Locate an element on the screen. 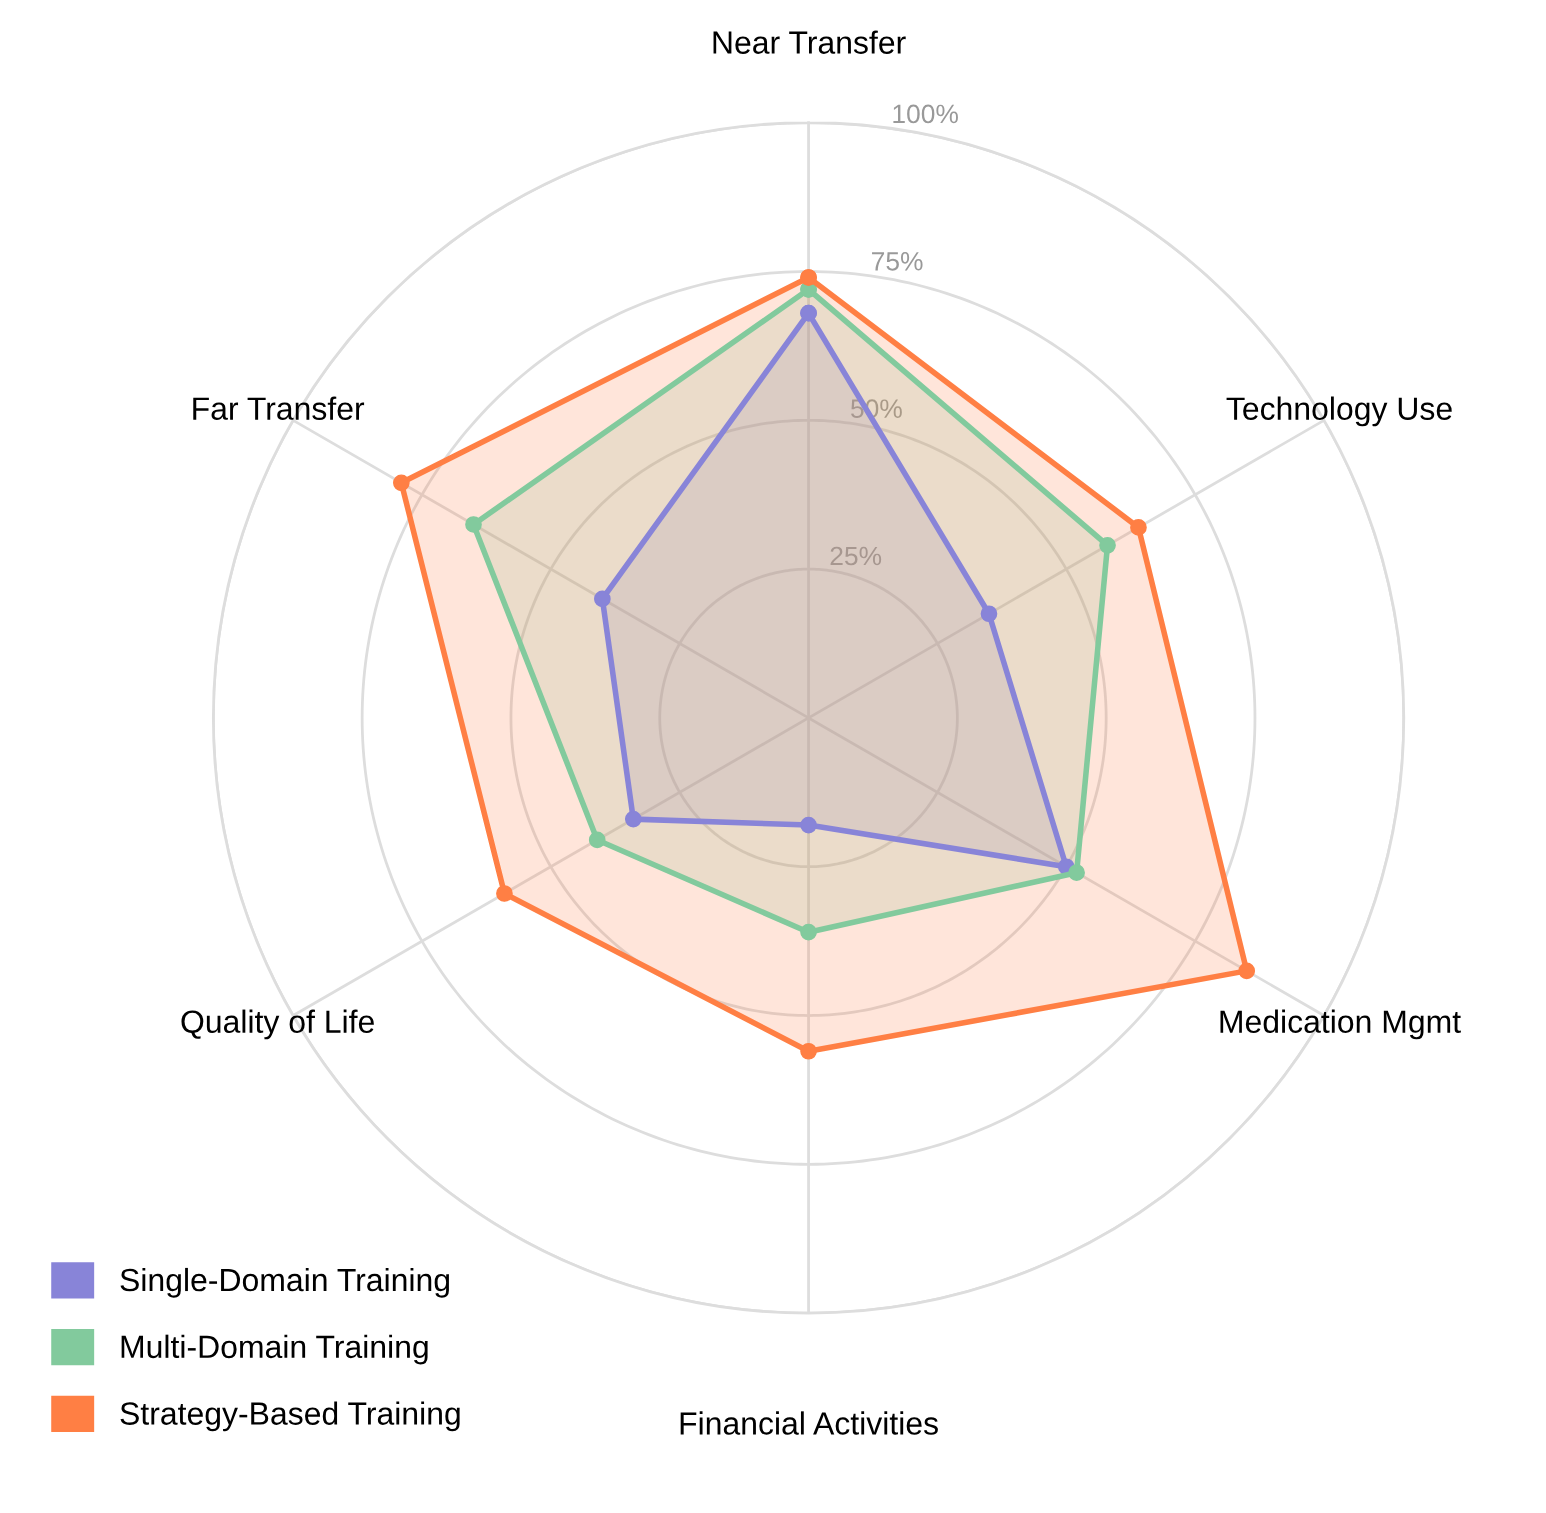 Image resolution: width=1546 pixels, height=1513 pixels. spoke-label: Medication Mgmt is located at coordinates (1340, 1024).